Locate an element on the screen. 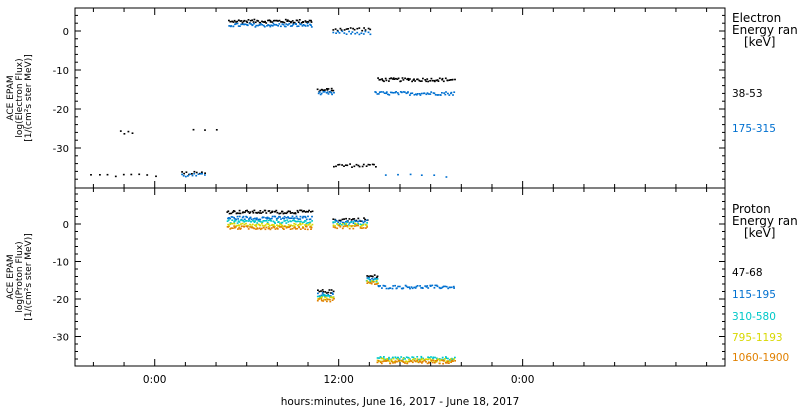 This screenshot has width=800, height=414. proton-legend-entry: 47-68 is located at coordinates (747, 273).